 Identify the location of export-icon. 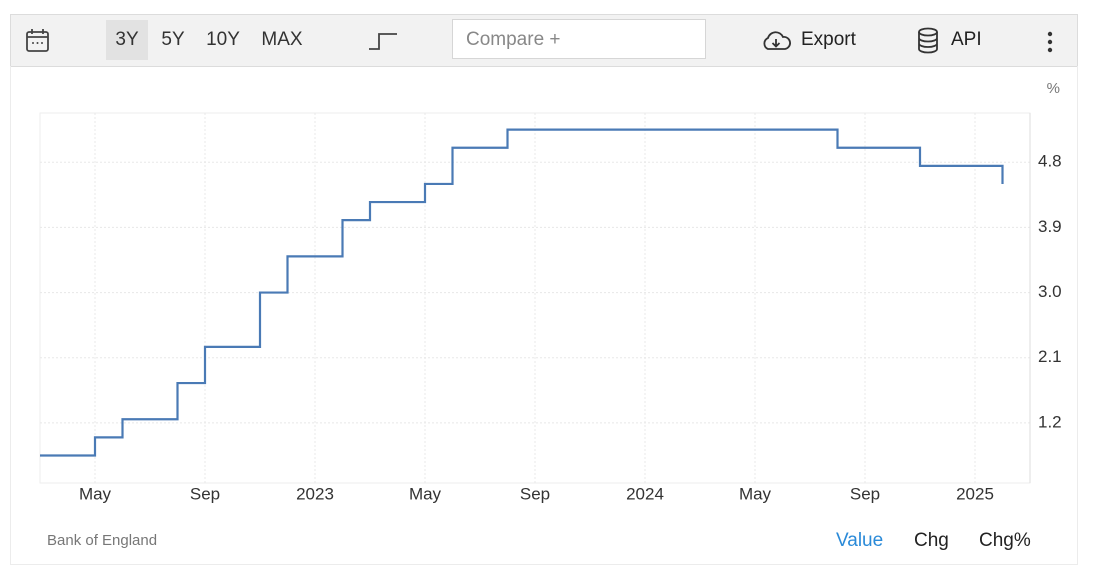
(776, 41).